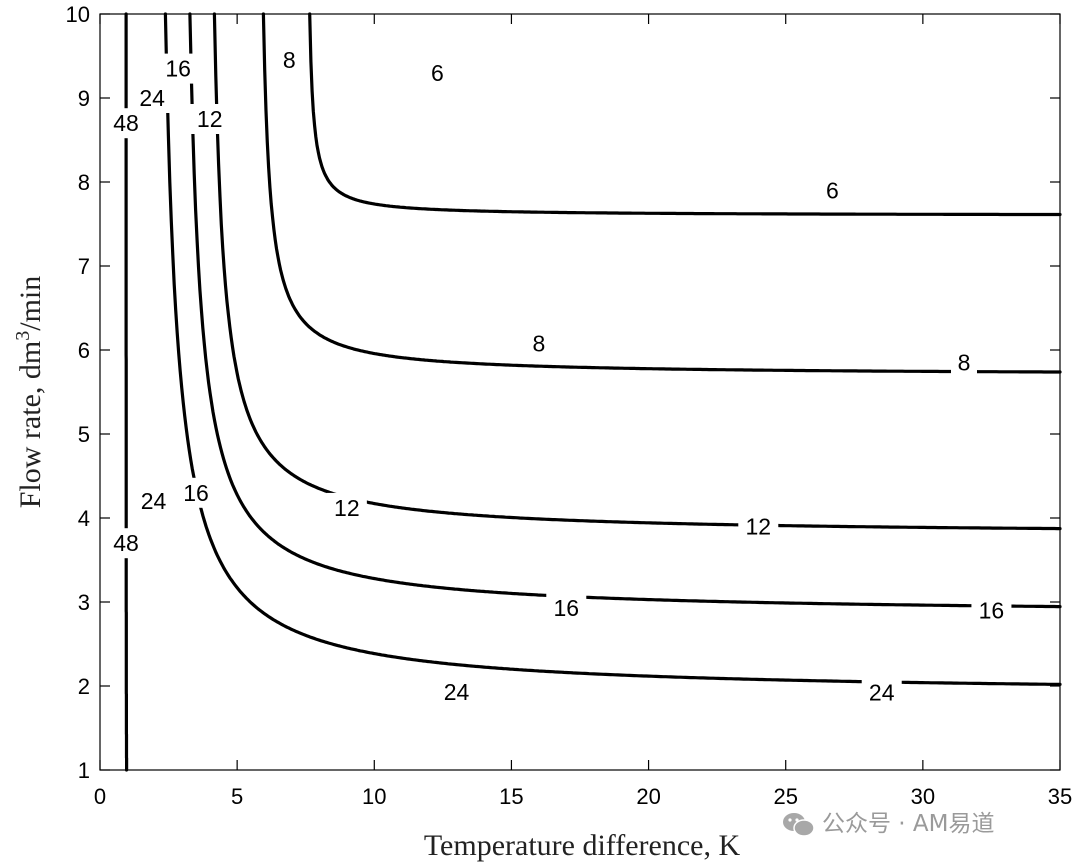  I want to click on y-tick-label: 9, so click(84, 98).